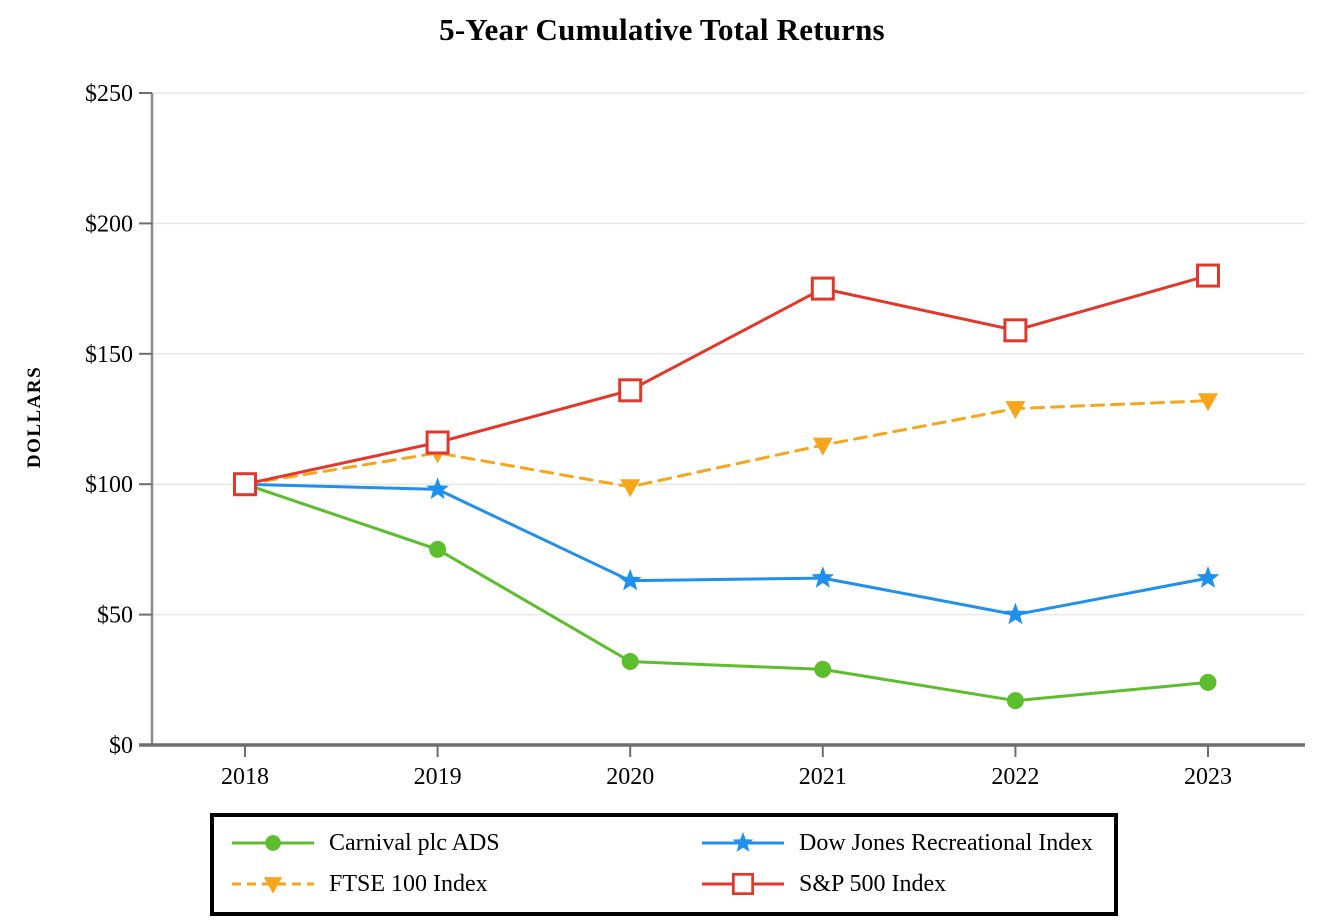  I want to click on legend-marker-triangle-down-icon, so click(273, 885).